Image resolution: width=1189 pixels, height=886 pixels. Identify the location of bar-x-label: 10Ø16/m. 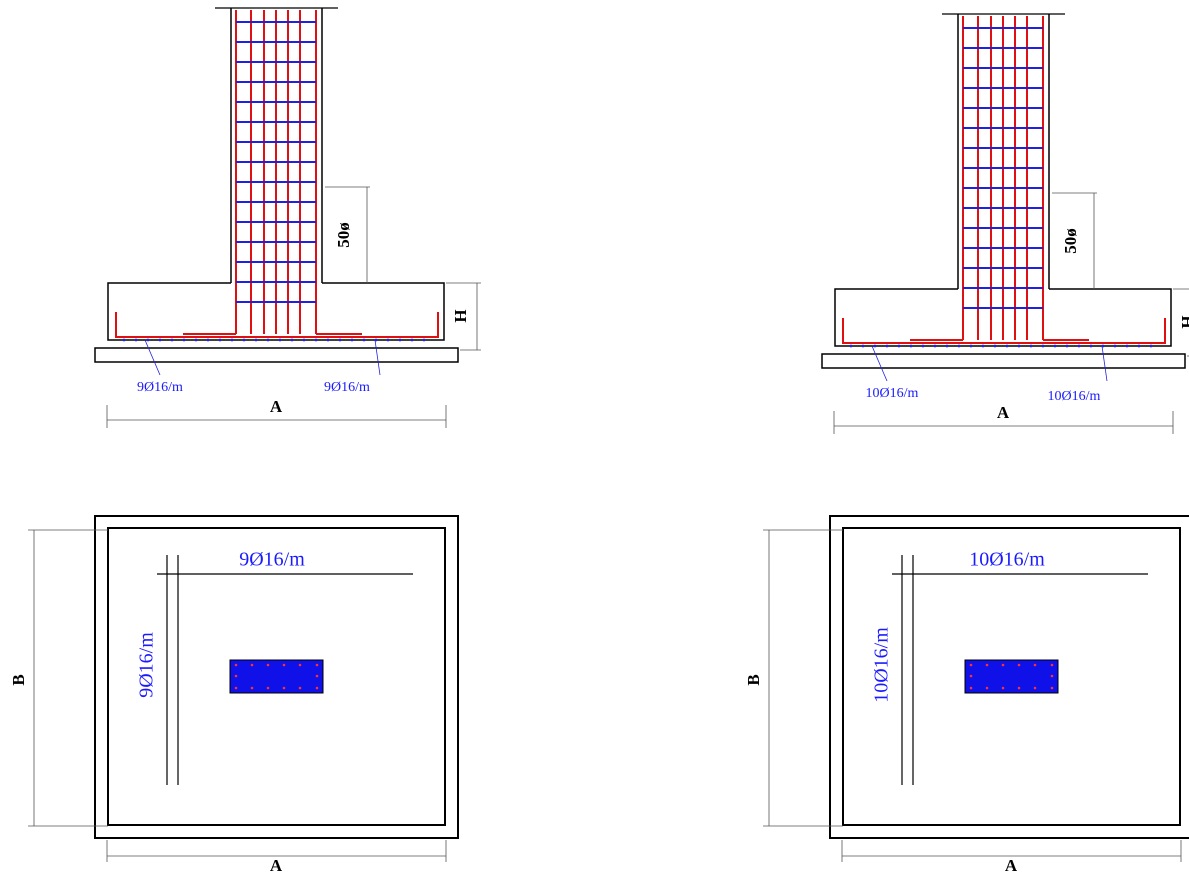
(1007, 560).